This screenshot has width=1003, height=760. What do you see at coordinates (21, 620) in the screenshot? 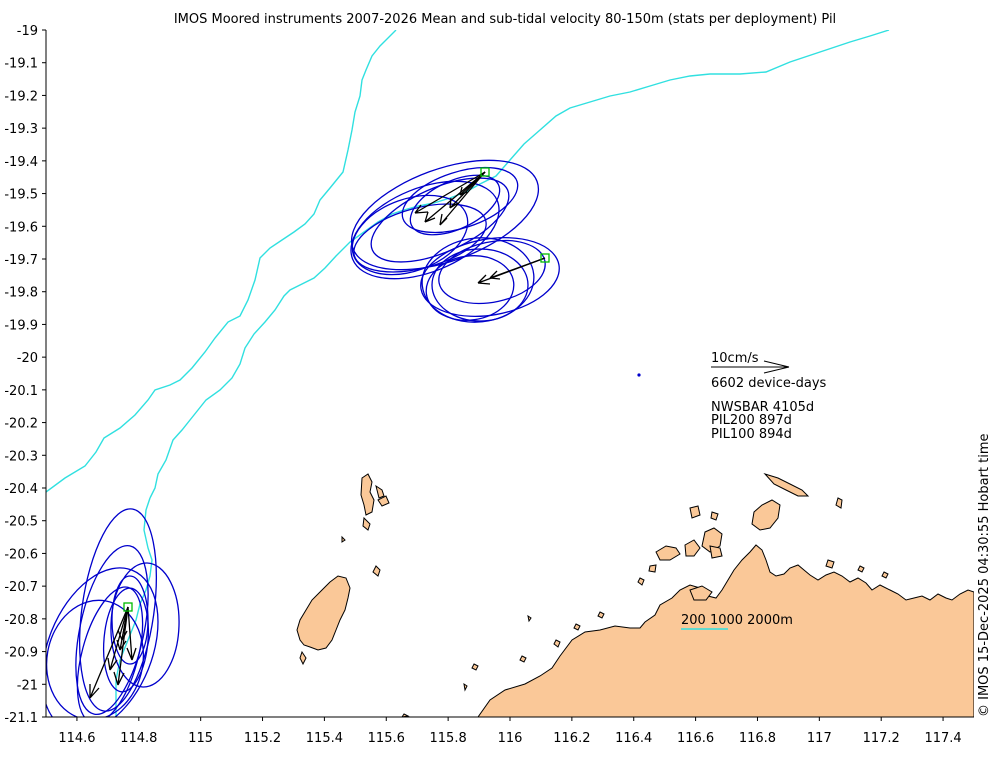
I see `y-tick-label: -20.8` at bounding box center [21, 620].